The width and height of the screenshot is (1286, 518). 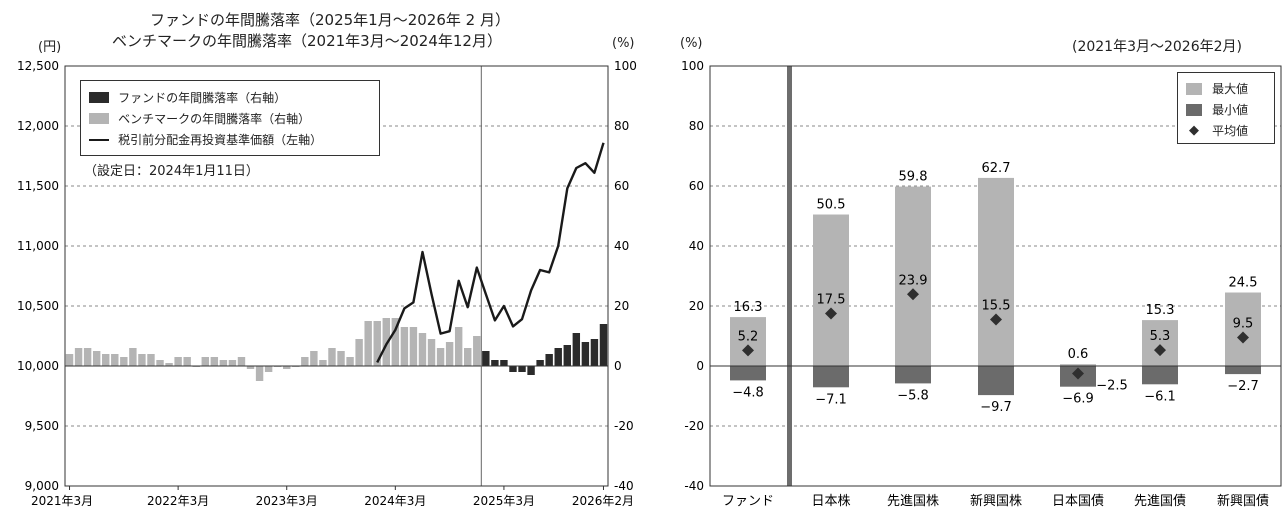 I want to click on legend-diamond-icon: ◆, so click(x=1194, y=130).